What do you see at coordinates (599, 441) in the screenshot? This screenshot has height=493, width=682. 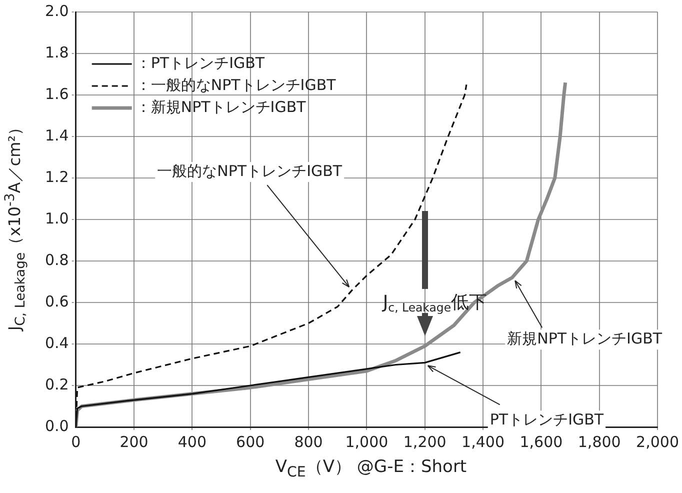 I see `x-tick-label: 1,800` at bounding box center [599, 441].